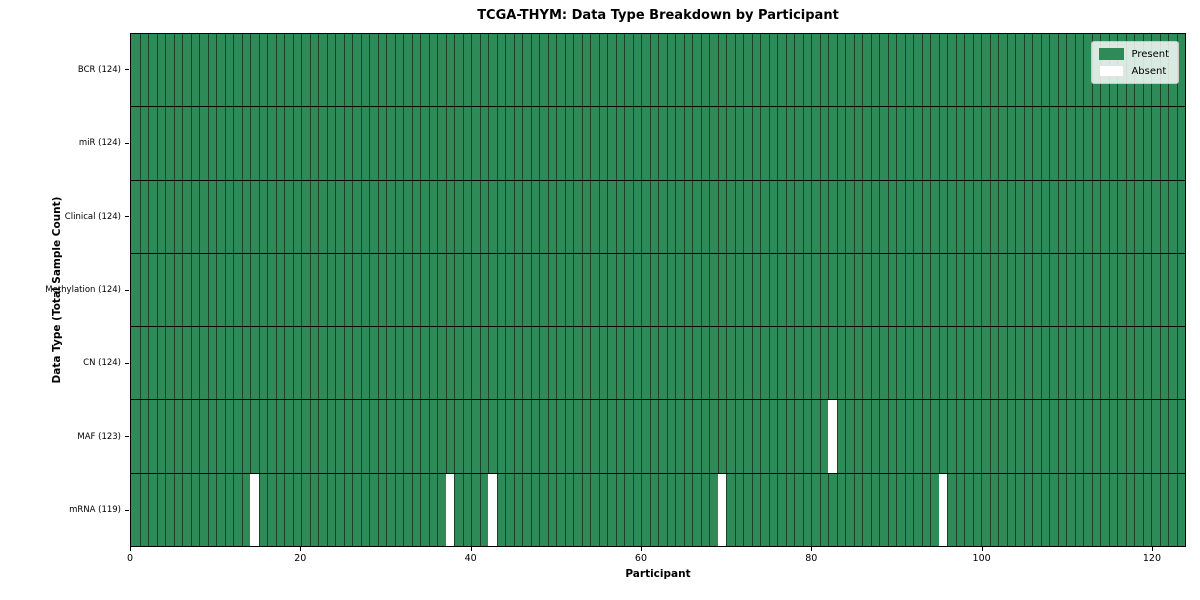  I want to click on x-tick-mark, so click(1152, 549).